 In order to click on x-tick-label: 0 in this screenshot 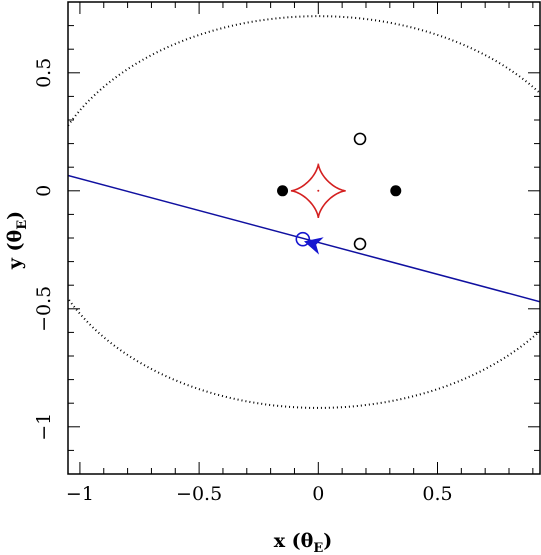, I will do `click(318, 494)`.